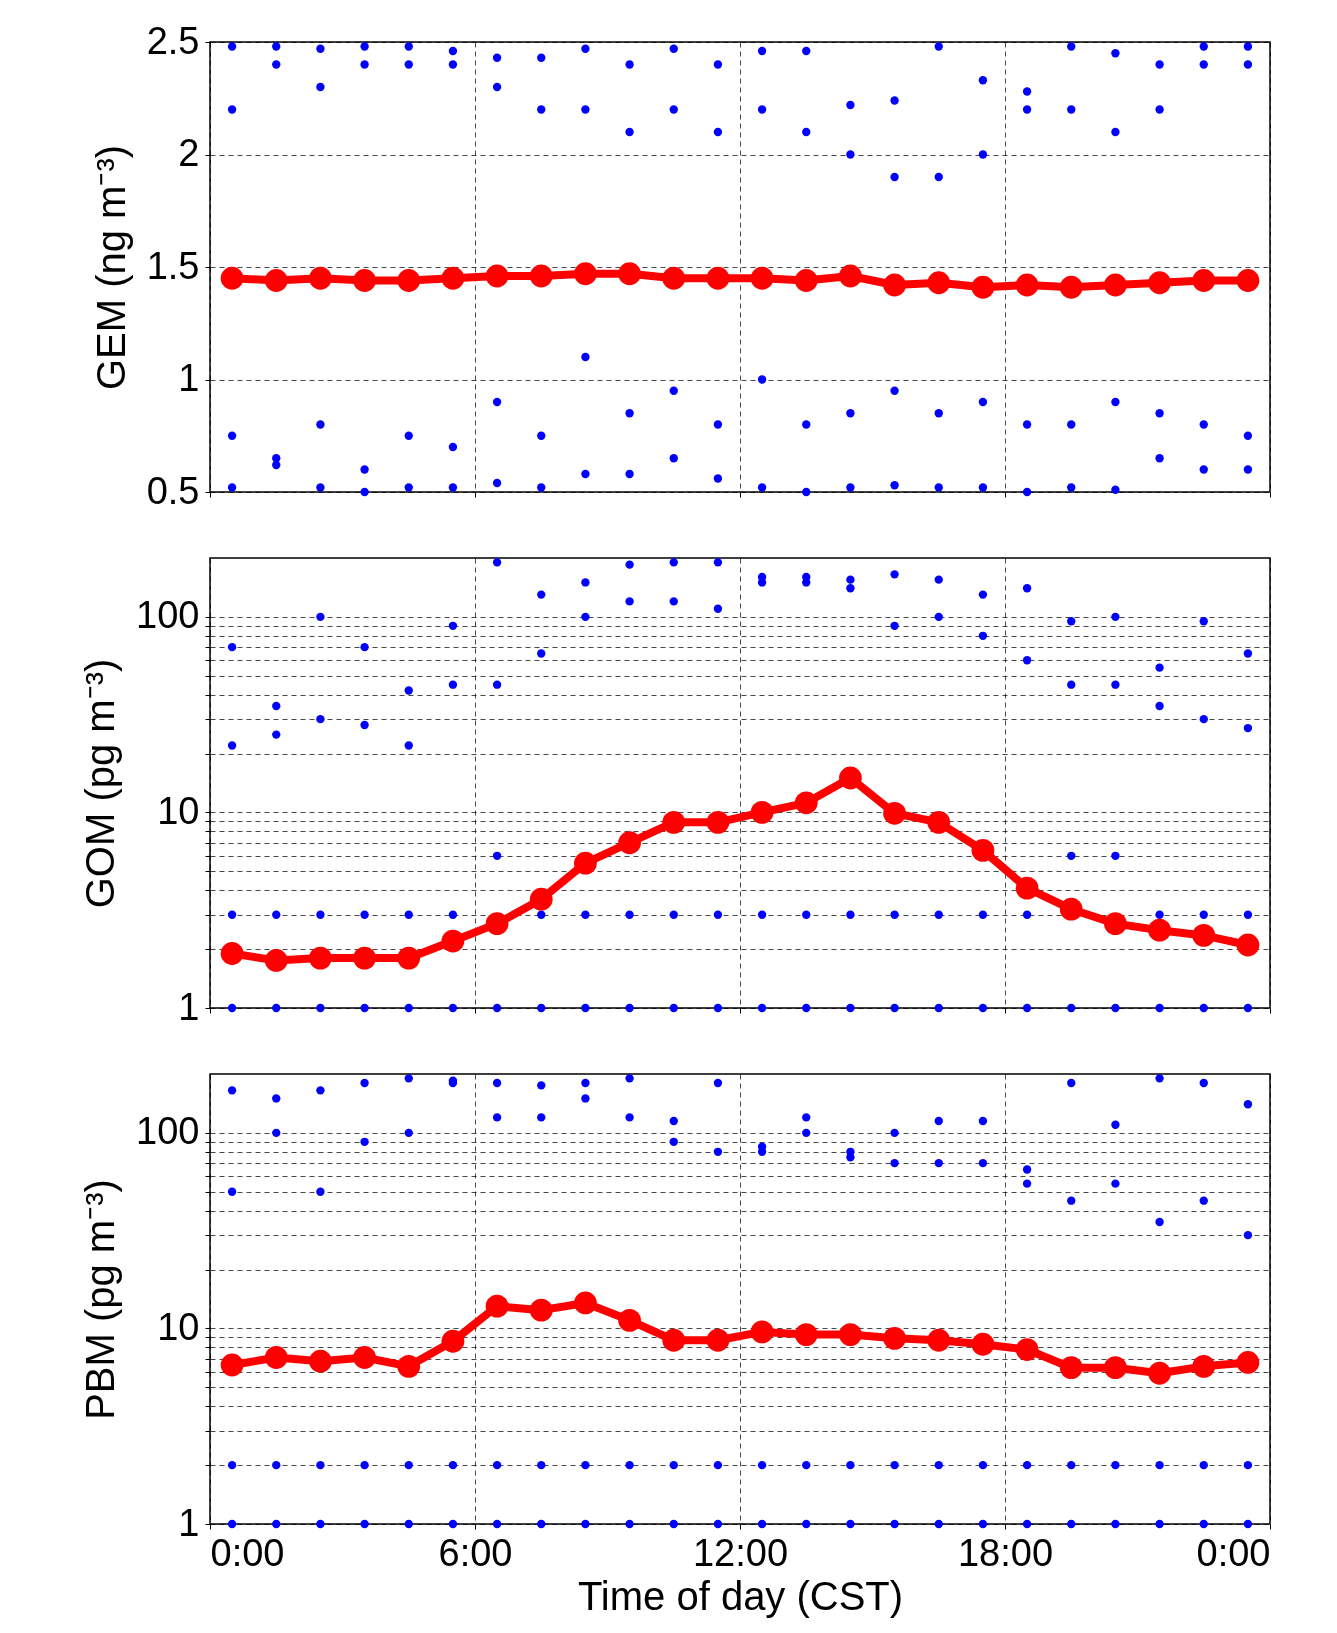 The width and height of the screenshot is (1337, 1633). What do you see at coordinates (173, 490) in the screenshot?
I see `y-tick-label: 0.5` at bounding box center [173, 490].